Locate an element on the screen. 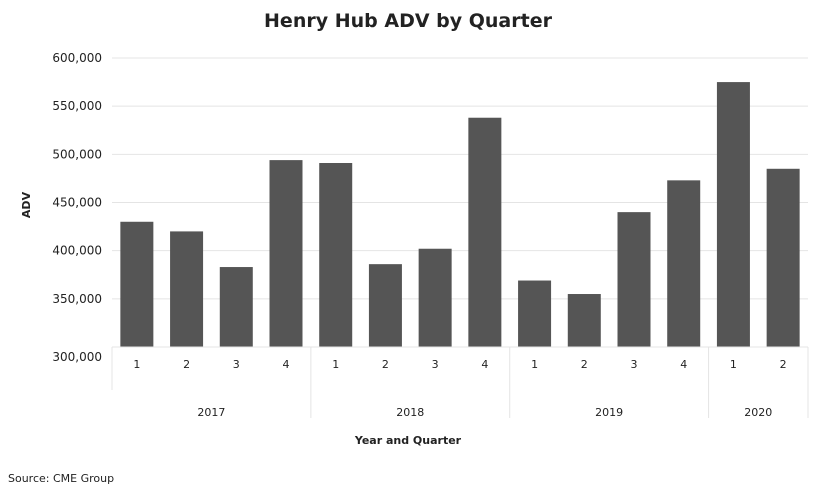  x-axis: 1 2 3 4 2017 1 2 3 4 2018 1 2 3 4 2019 1 2 2020 is located at coordinates (460, 382).